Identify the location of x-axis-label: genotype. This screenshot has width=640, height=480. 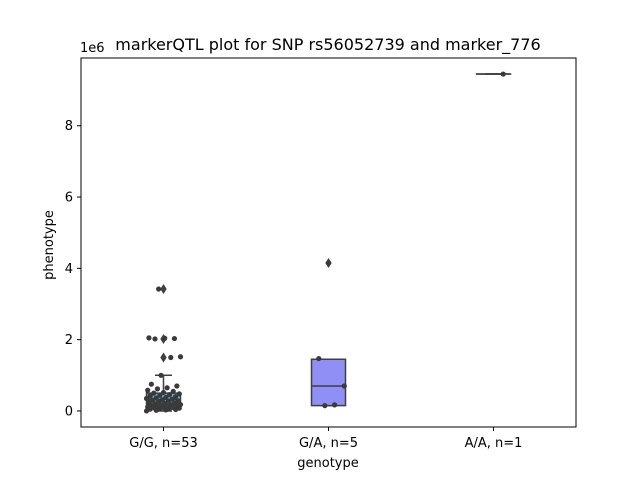
(327, 463).